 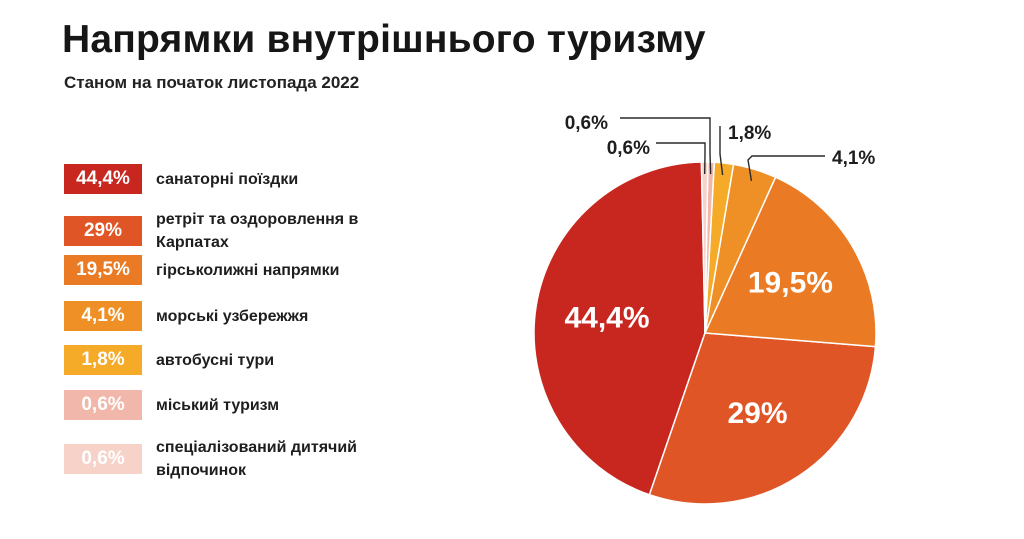 I want to click on legend-item-retreat: 29% ретріт та оздоровлення в Карпатах, so click(x=230, y=231).